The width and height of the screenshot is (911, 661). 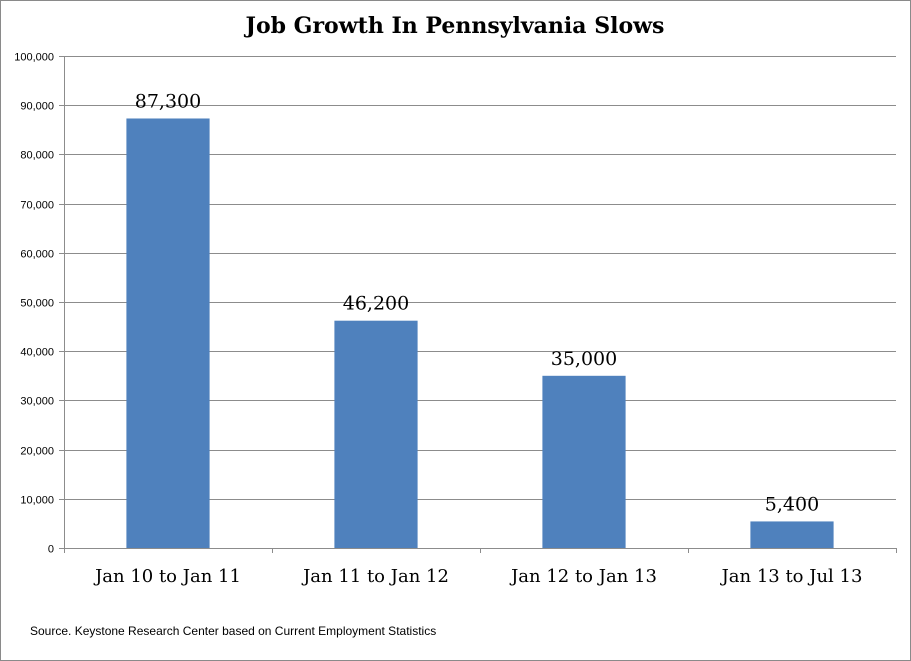 What do you see at coordinates (792, 504) in the screenshot?
I see `data-label: 5,400` at bounding box center [792, 504].